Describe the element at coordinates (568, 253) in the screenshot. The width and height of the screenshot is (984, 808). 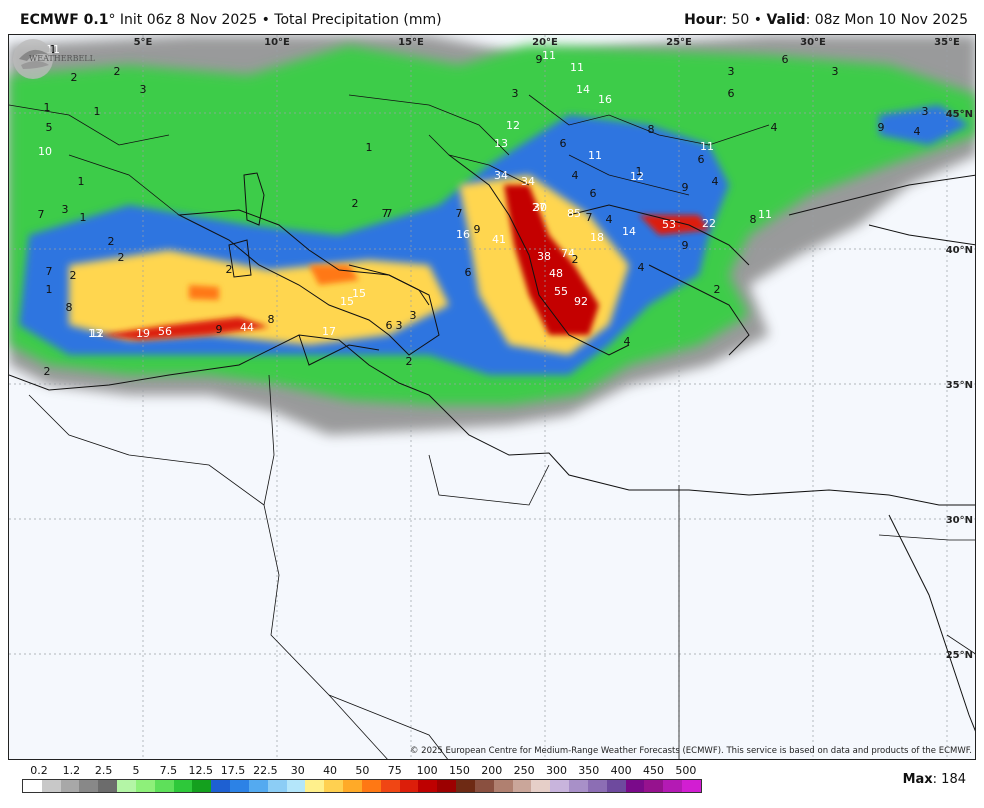
I see `precip-point-value: 74` at that location.